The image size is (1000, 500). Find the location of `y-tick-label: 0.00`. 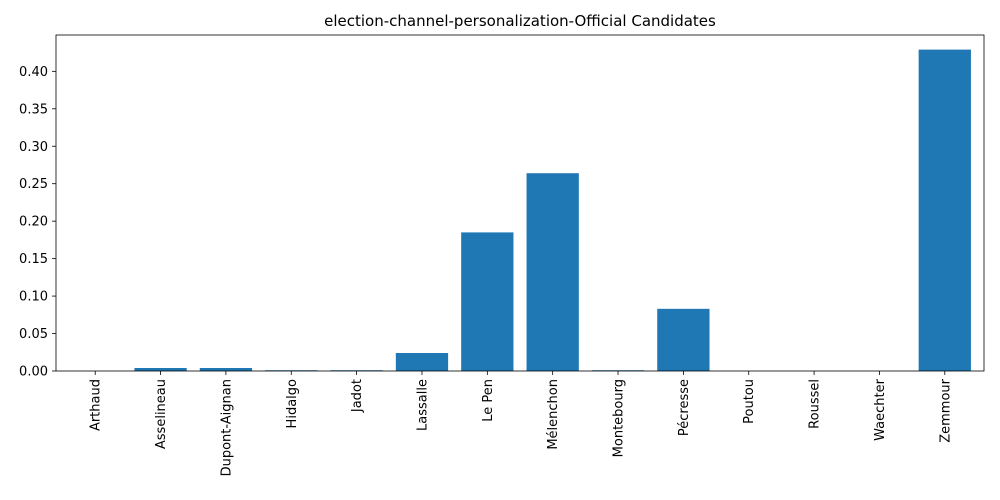

y-tick-label: 0.00 is located at coordinates (33, 372).